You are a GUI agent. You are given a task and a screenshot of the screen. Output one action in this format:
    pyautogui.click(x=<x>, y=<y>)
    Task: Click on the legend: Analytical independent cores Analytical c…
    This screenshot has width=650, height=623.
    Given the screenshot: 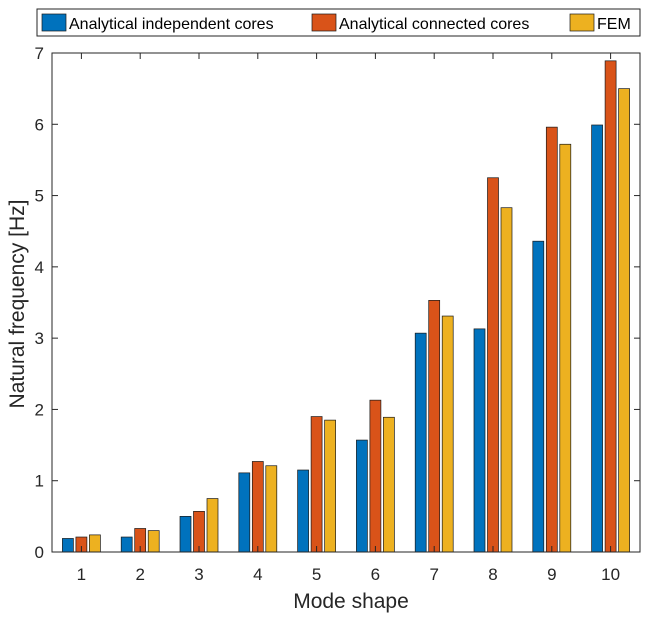 What is the action you would take?
    pyautogui.click(x=338, y=22)
    